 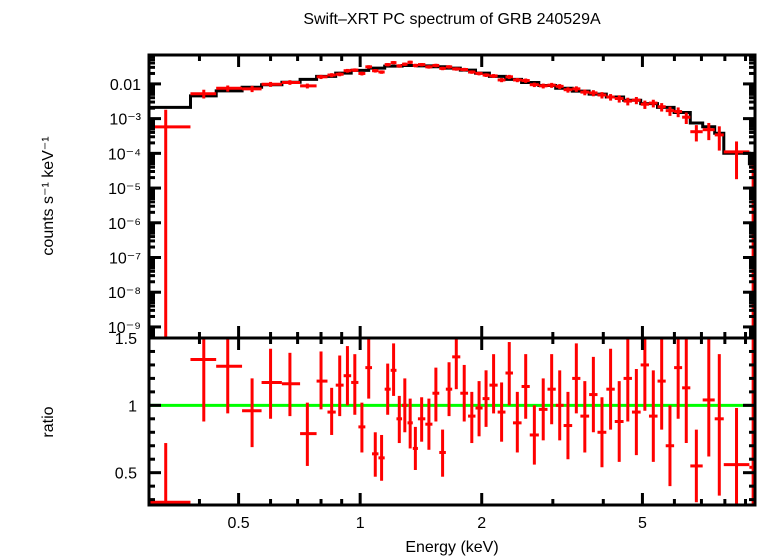 What do you see at coordinates (481, 523) in the screenshot?
I see `x-tick-label: 2` at bounding box center [481, 523].